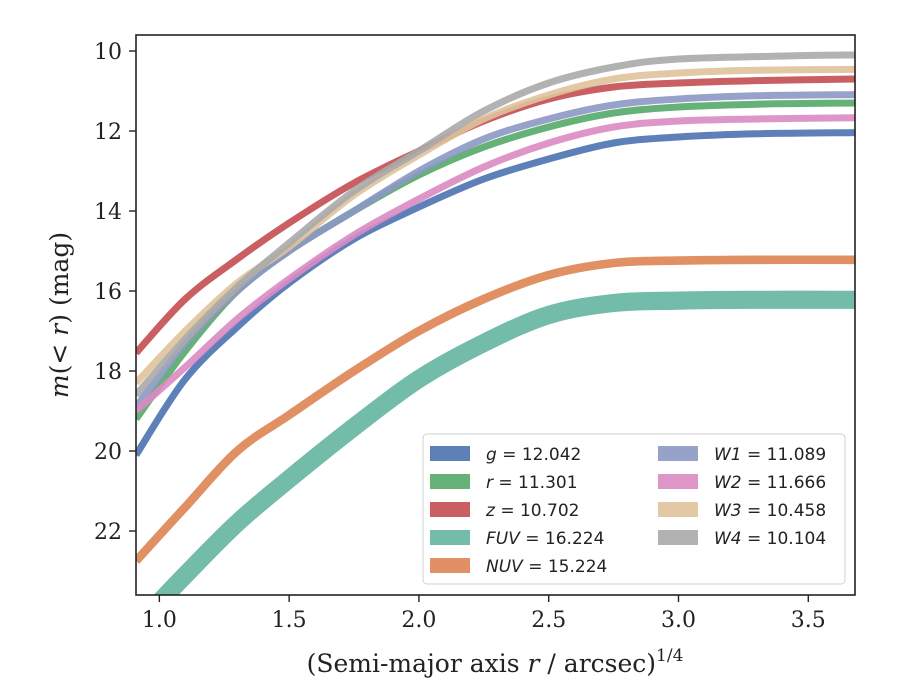 The width and height of the screenshot is (900, 700). What do you see at coordinates (108, 372) in the screenshot?
I see `y-tick-label: 18` at bounding box center [108, 372].